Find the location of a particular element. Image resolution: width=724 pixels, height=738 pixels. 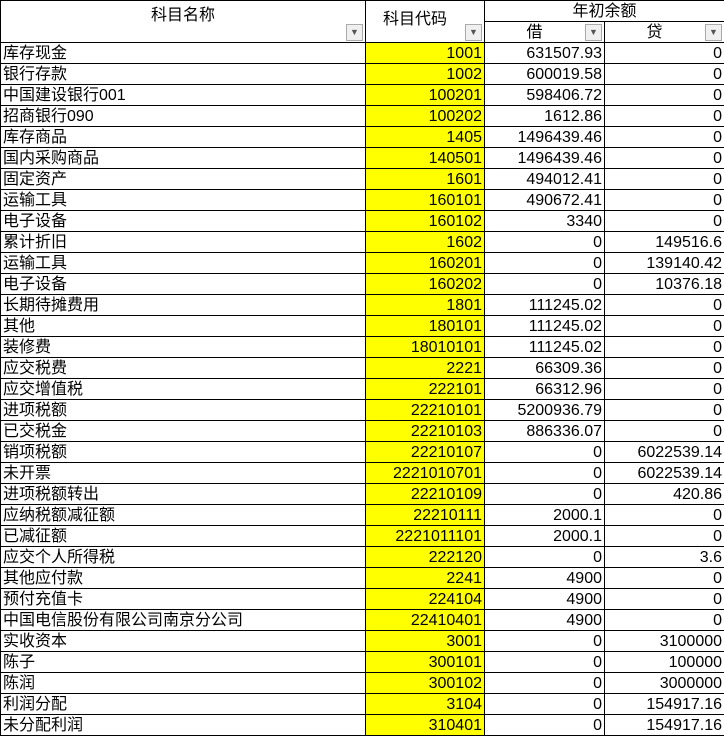

account-code-cell: 2241 is located at coordinates (425, 578).